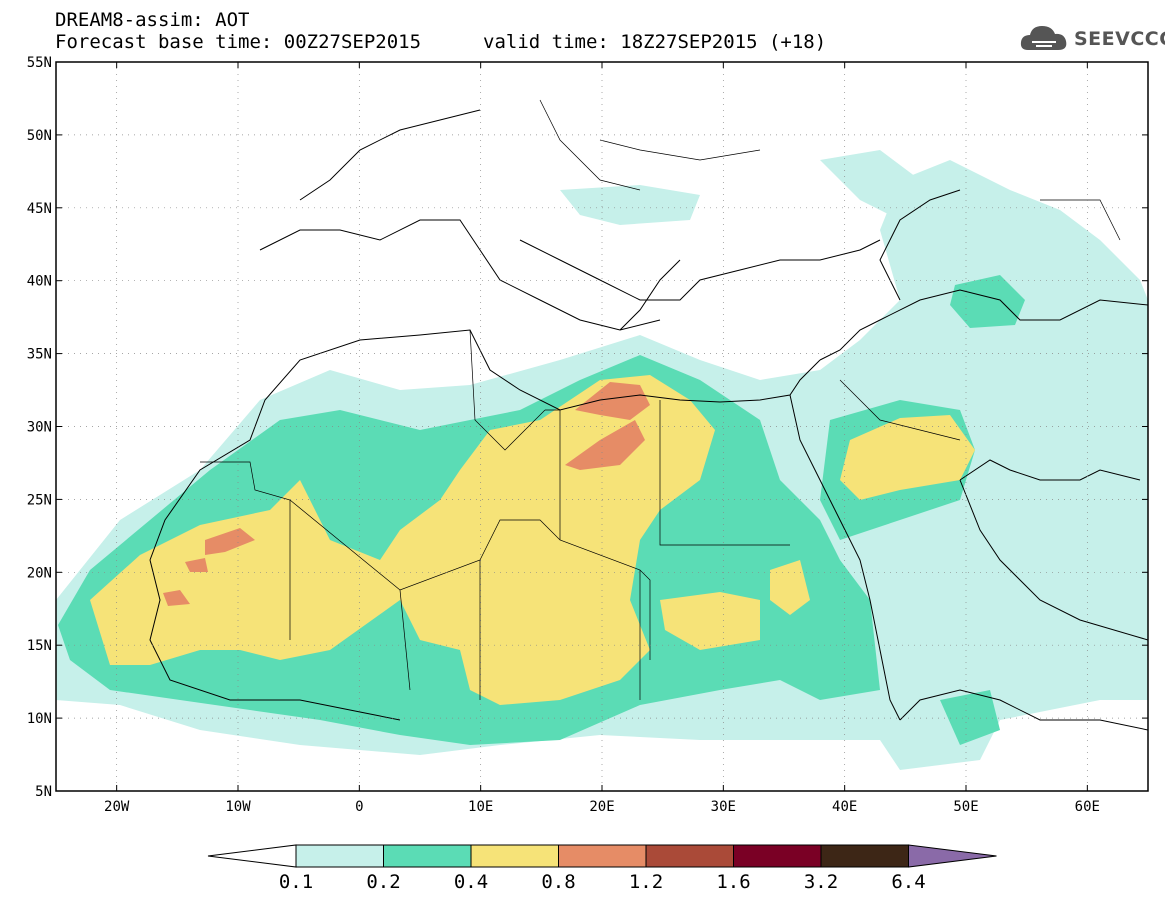 The height and width of the screenshot is (905, 1165). I want to click on colorbar-label: 1.2, so click(646, 882).